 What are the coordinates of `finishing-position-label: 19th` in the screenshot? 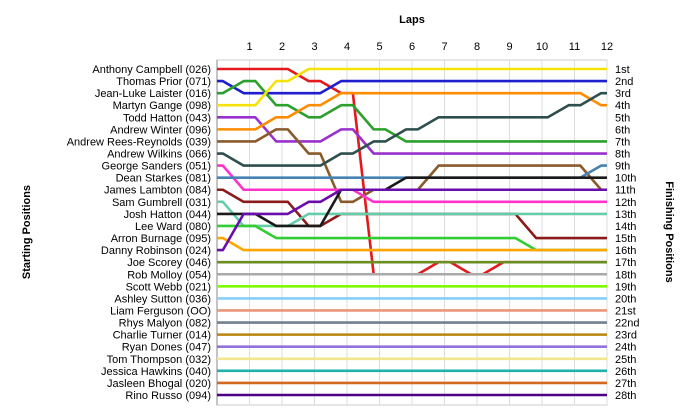 It's located at (625, 287).